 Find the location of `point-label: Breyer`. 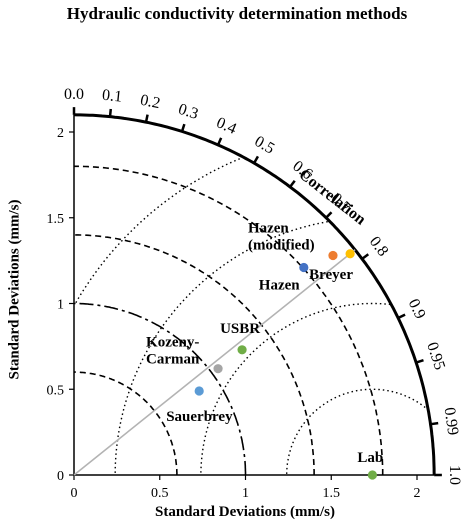

point-label: Breyer is located at coordinates (331, 275).